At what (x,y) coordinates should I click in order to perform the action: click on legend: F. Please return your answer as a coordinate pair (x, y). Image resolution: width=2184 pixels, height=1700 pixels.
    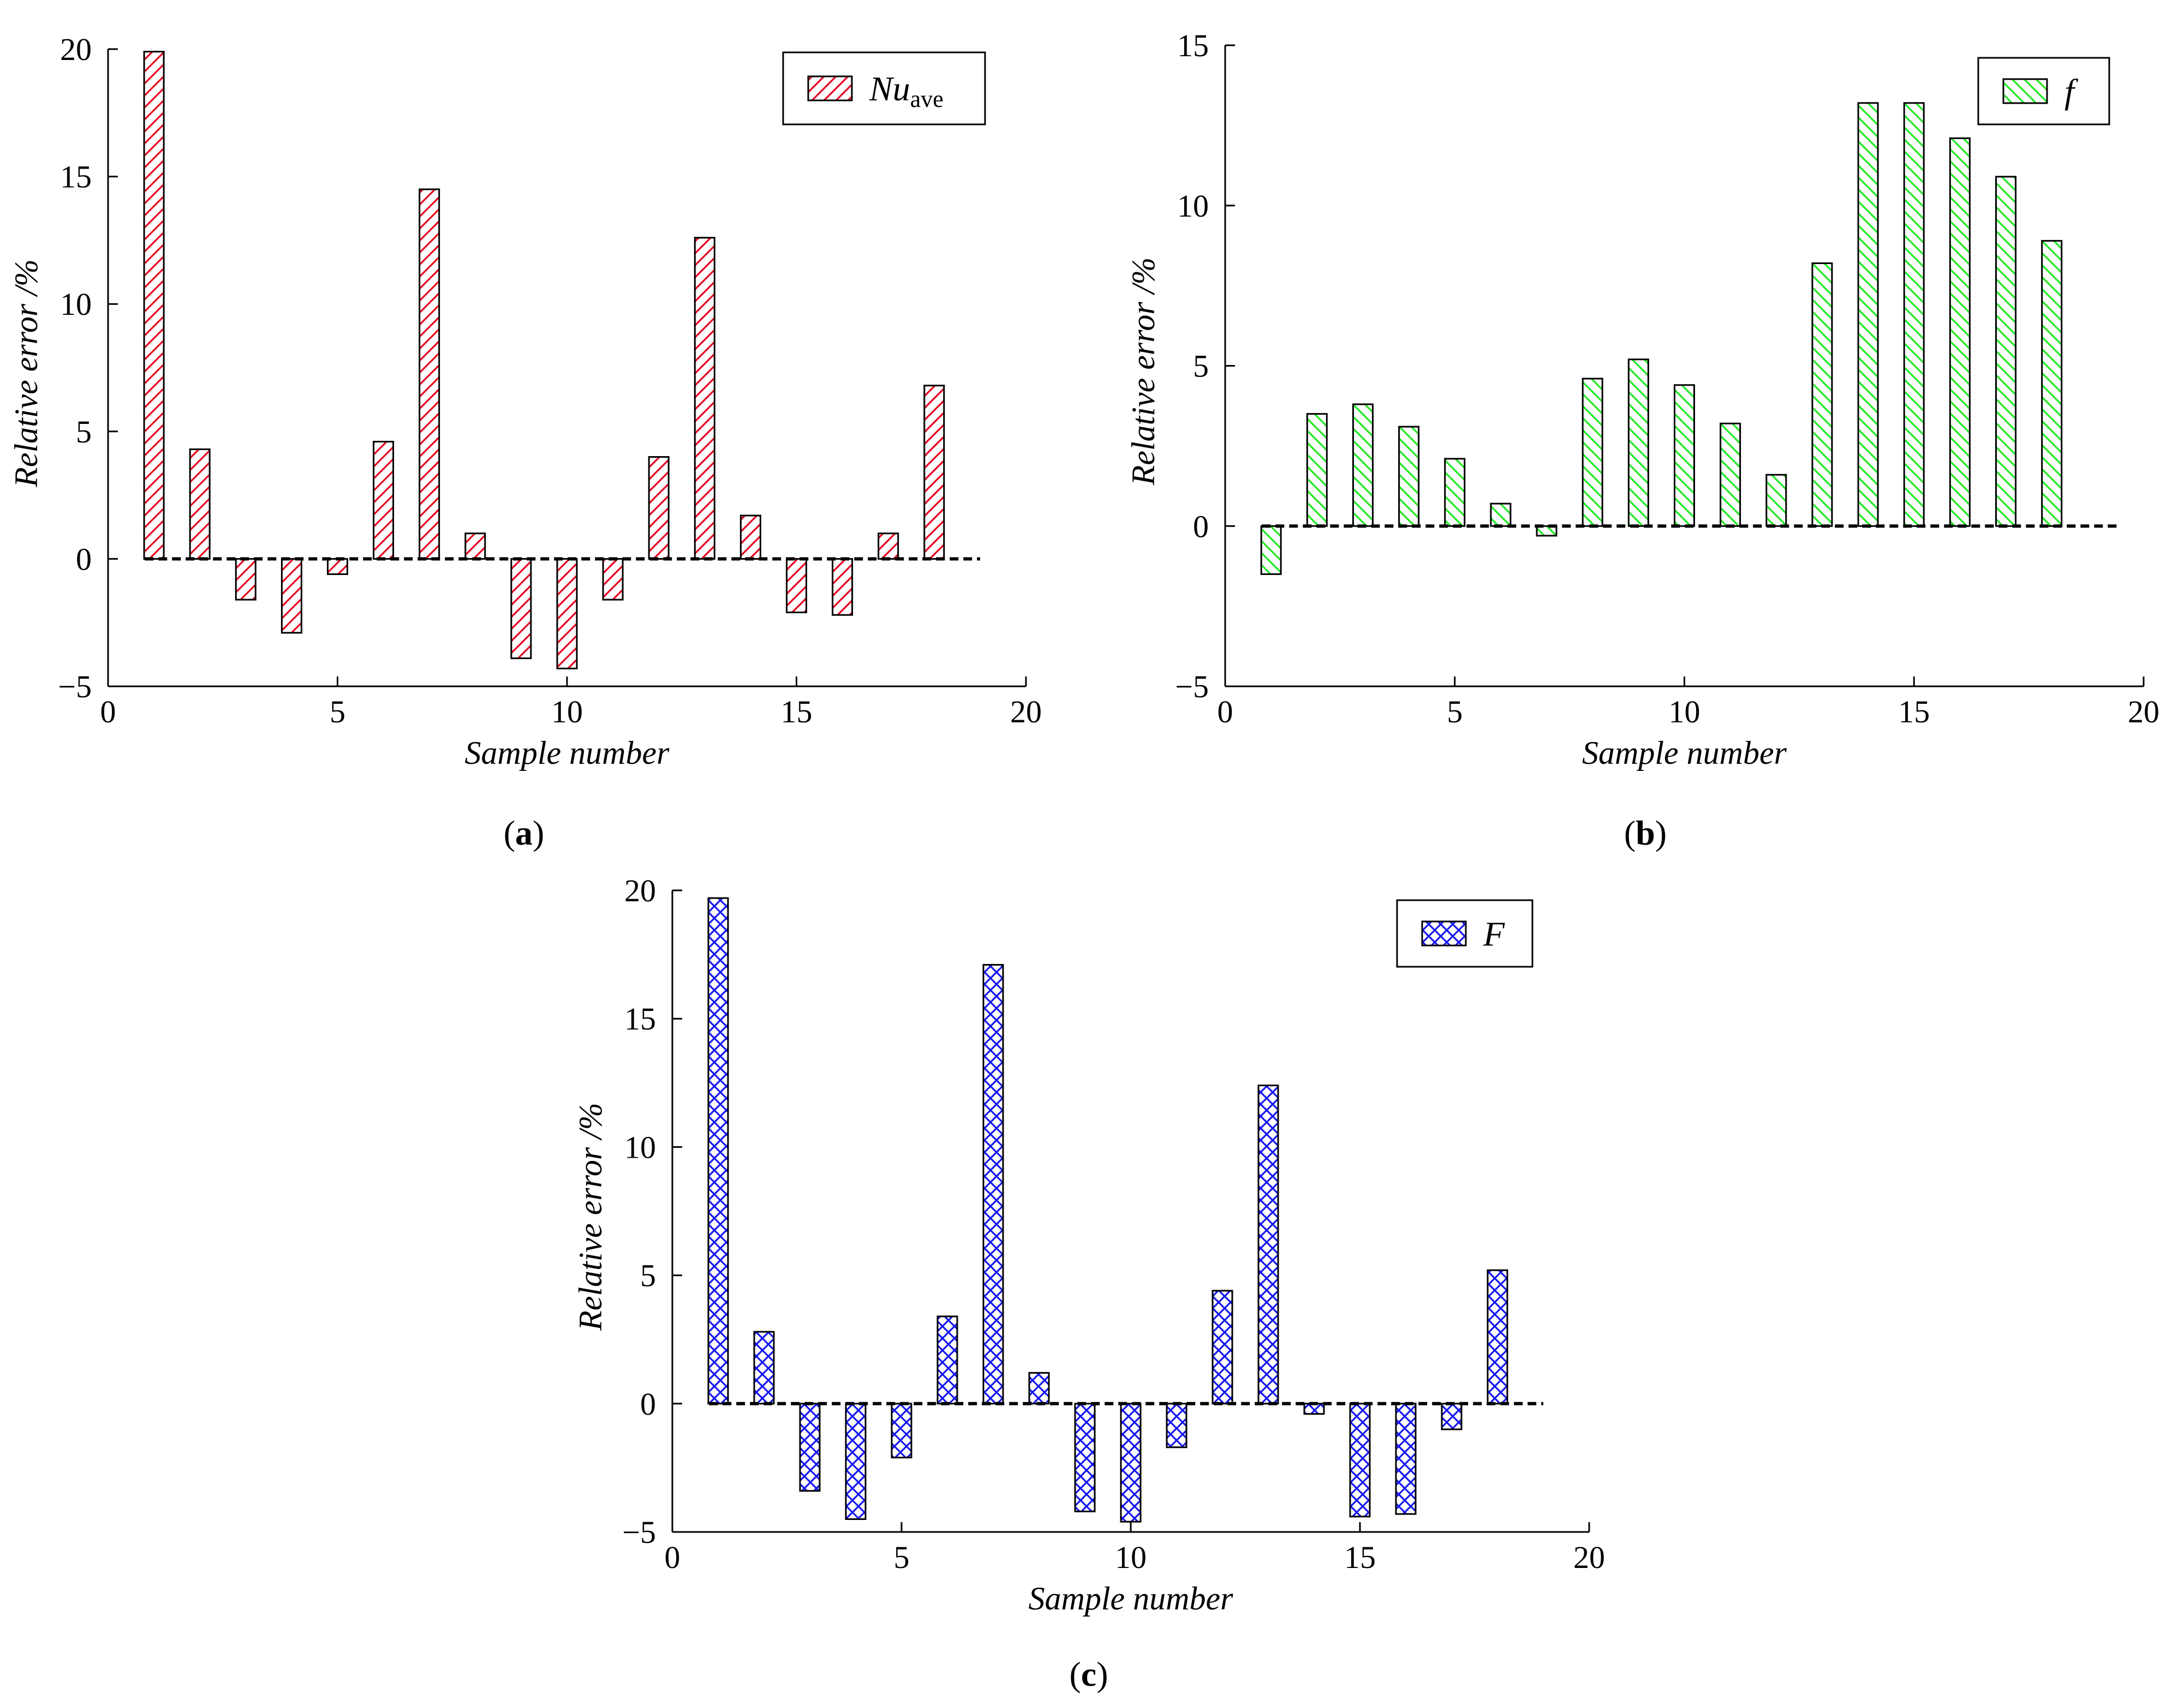
    Looking at the image, I should click on (1464, 933).